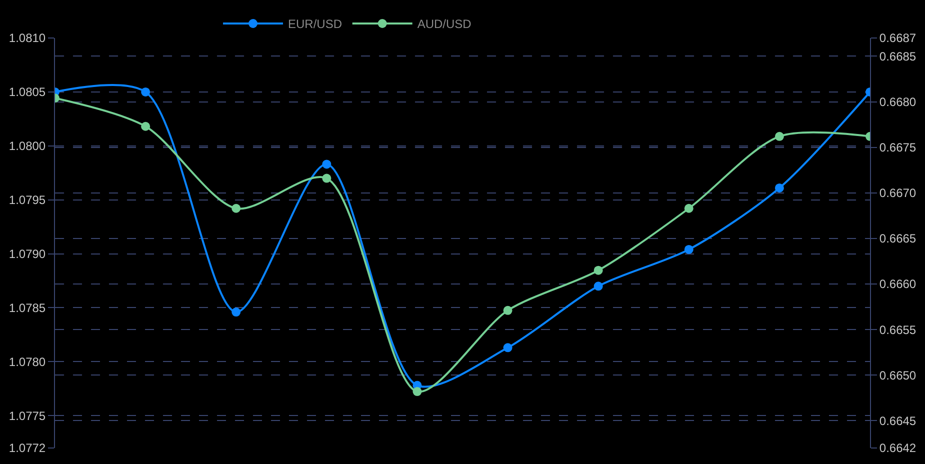  Describe the element at coordinates (897, 56) in the screenshot. I see `y2-tick-label: 0.6685` at that location.